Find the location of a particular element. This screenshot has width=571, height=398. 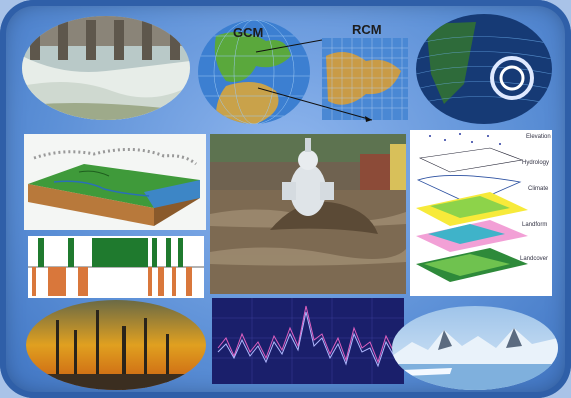

gcm-rcm-globe-panel: GCM RCM is located at coordinates (303, 70).